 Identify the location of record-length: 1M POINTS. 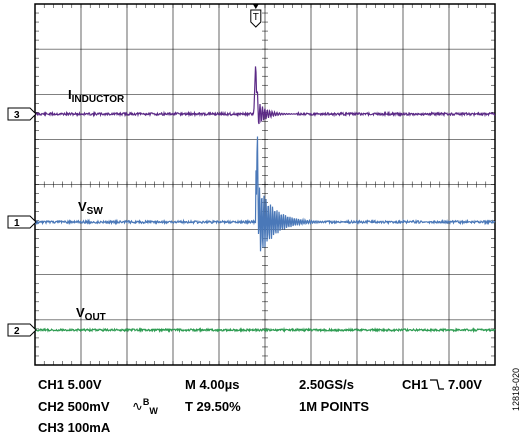
(334, 406).